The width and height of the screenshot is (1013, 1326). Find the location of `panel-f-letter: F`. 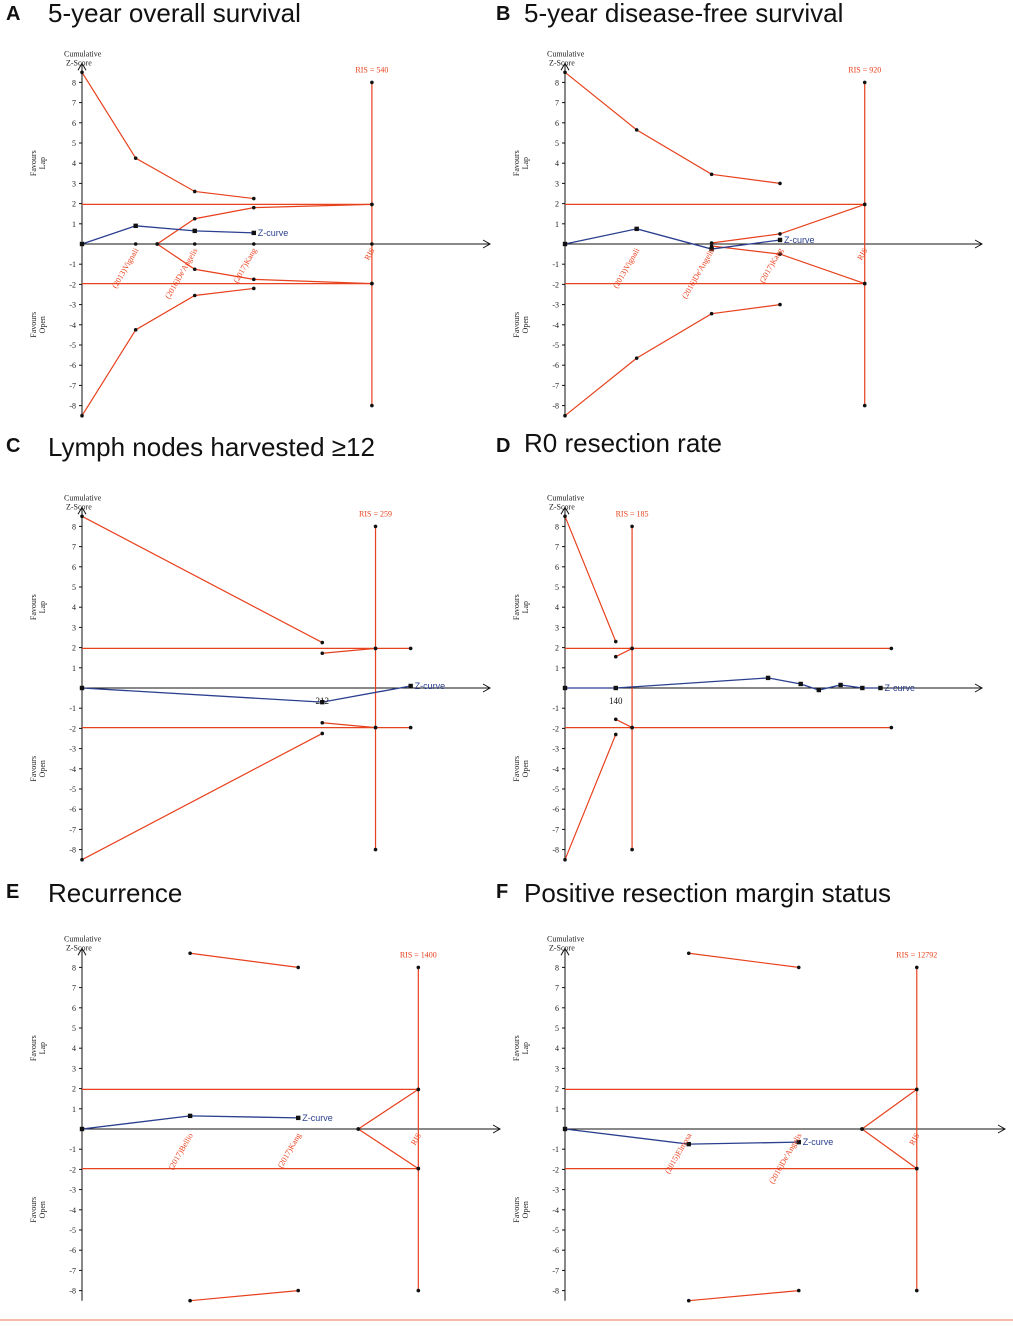

panel-f-letter: F is located at coordinates (502, 892).